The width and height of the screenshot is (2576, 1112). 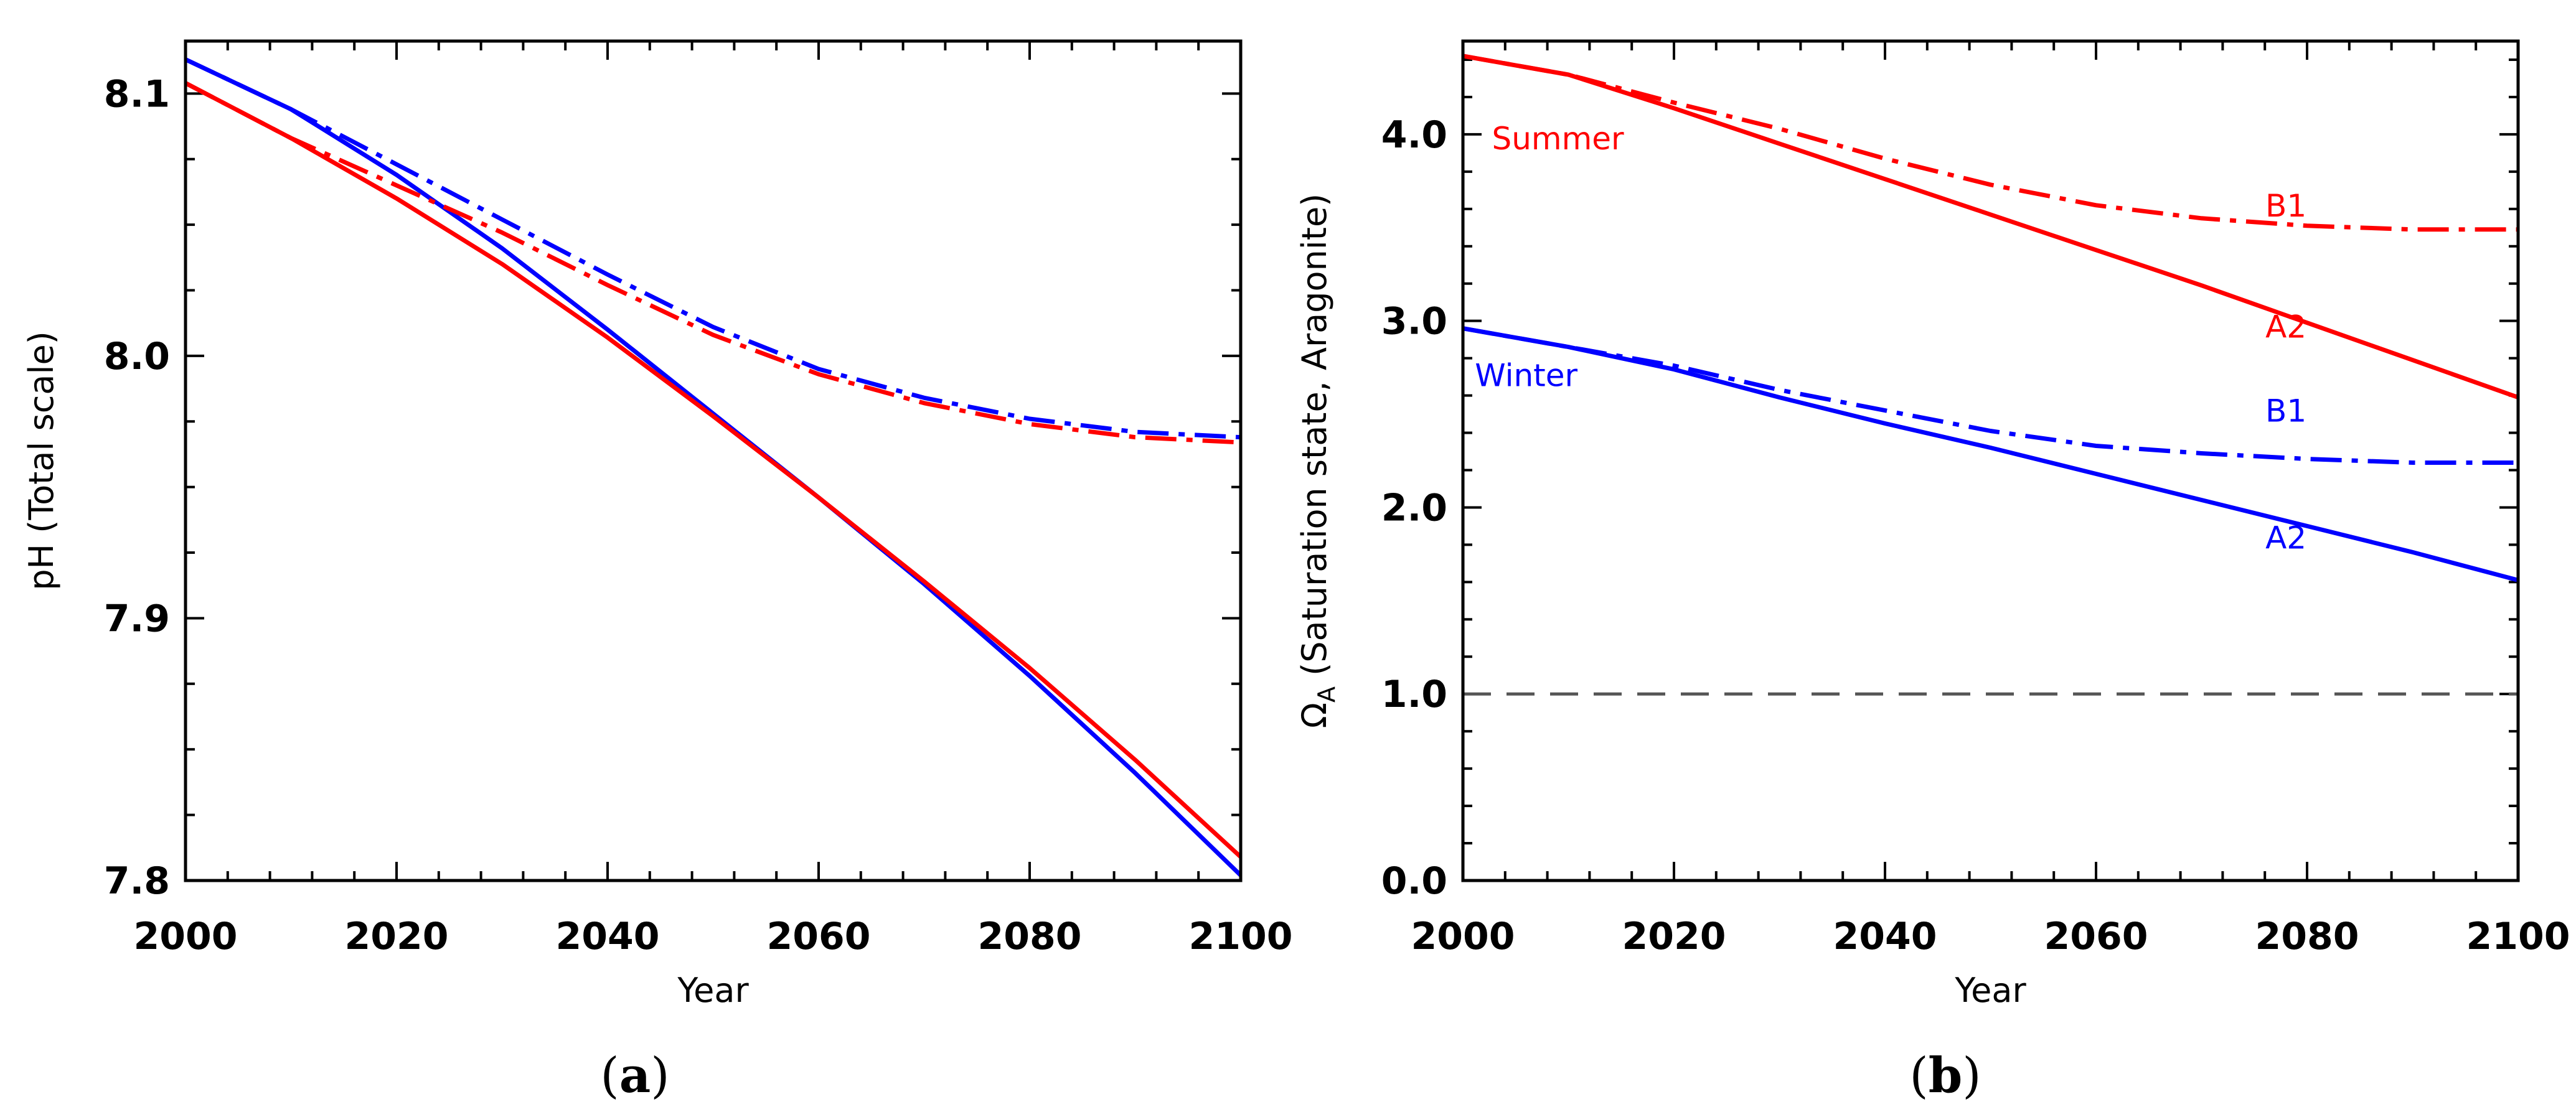 What do you see at coordinates (137, 356) in the screenshot?
I see `y-tick-label: 8.0` at bounding box center [137, 356].